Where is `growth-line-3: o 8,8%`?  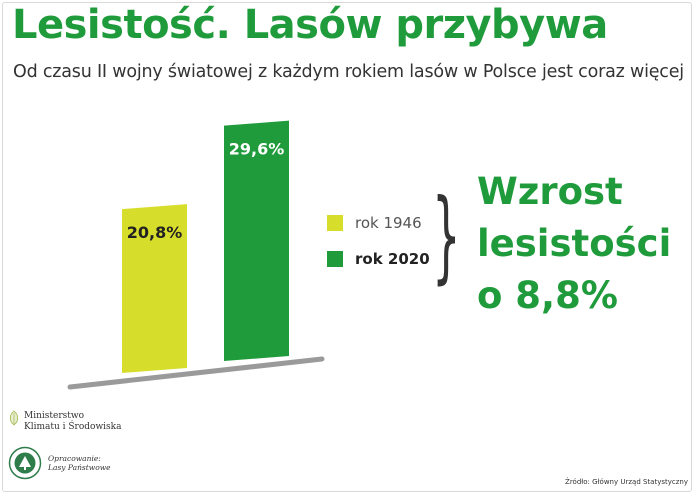
growth-line-3: o 8,8% is located at coordinates (547, 295).